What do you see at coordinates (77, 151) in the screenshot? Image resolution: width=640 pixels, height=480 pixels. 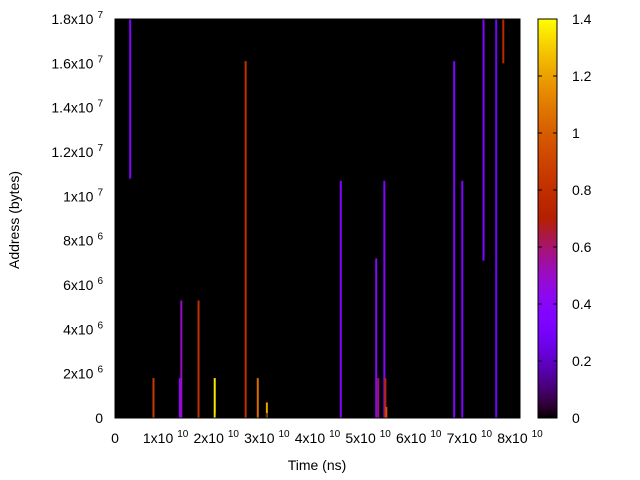 I see `y-tick-label: 1.2x10 7` at bounding box center [77, 151].